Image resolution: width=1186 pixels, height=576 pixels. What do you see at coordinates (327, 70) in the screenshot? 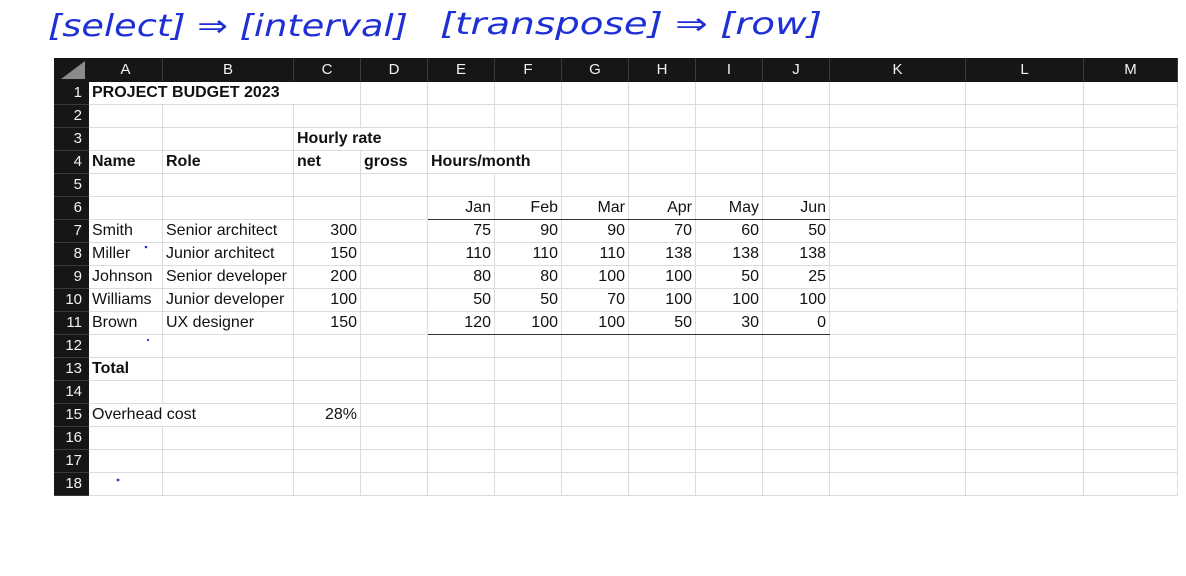
I see `column-header-c: C` at bounding box center [327, 70].